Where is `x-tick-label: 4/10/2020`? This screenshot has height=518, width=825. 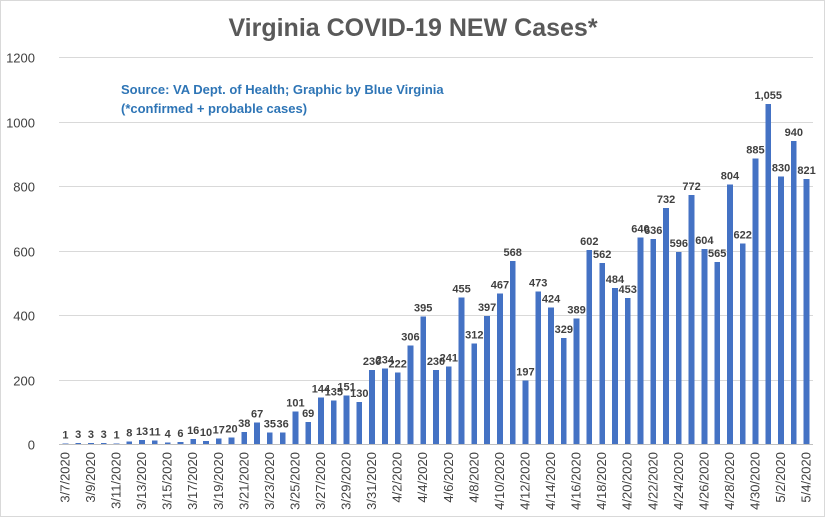
x-tick-label: 4/10/2020 is located at coordinates (499, 481).